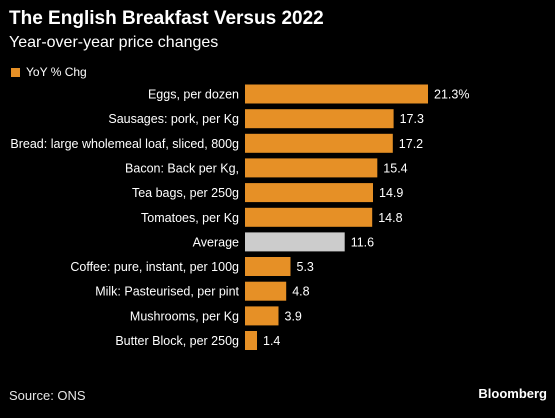 The height and width of the screenshot is (418, 555). Describe the element at coordinates (190, 218) in the screenshot. I see `category-label: Tomatoes, per Kg` at that location.